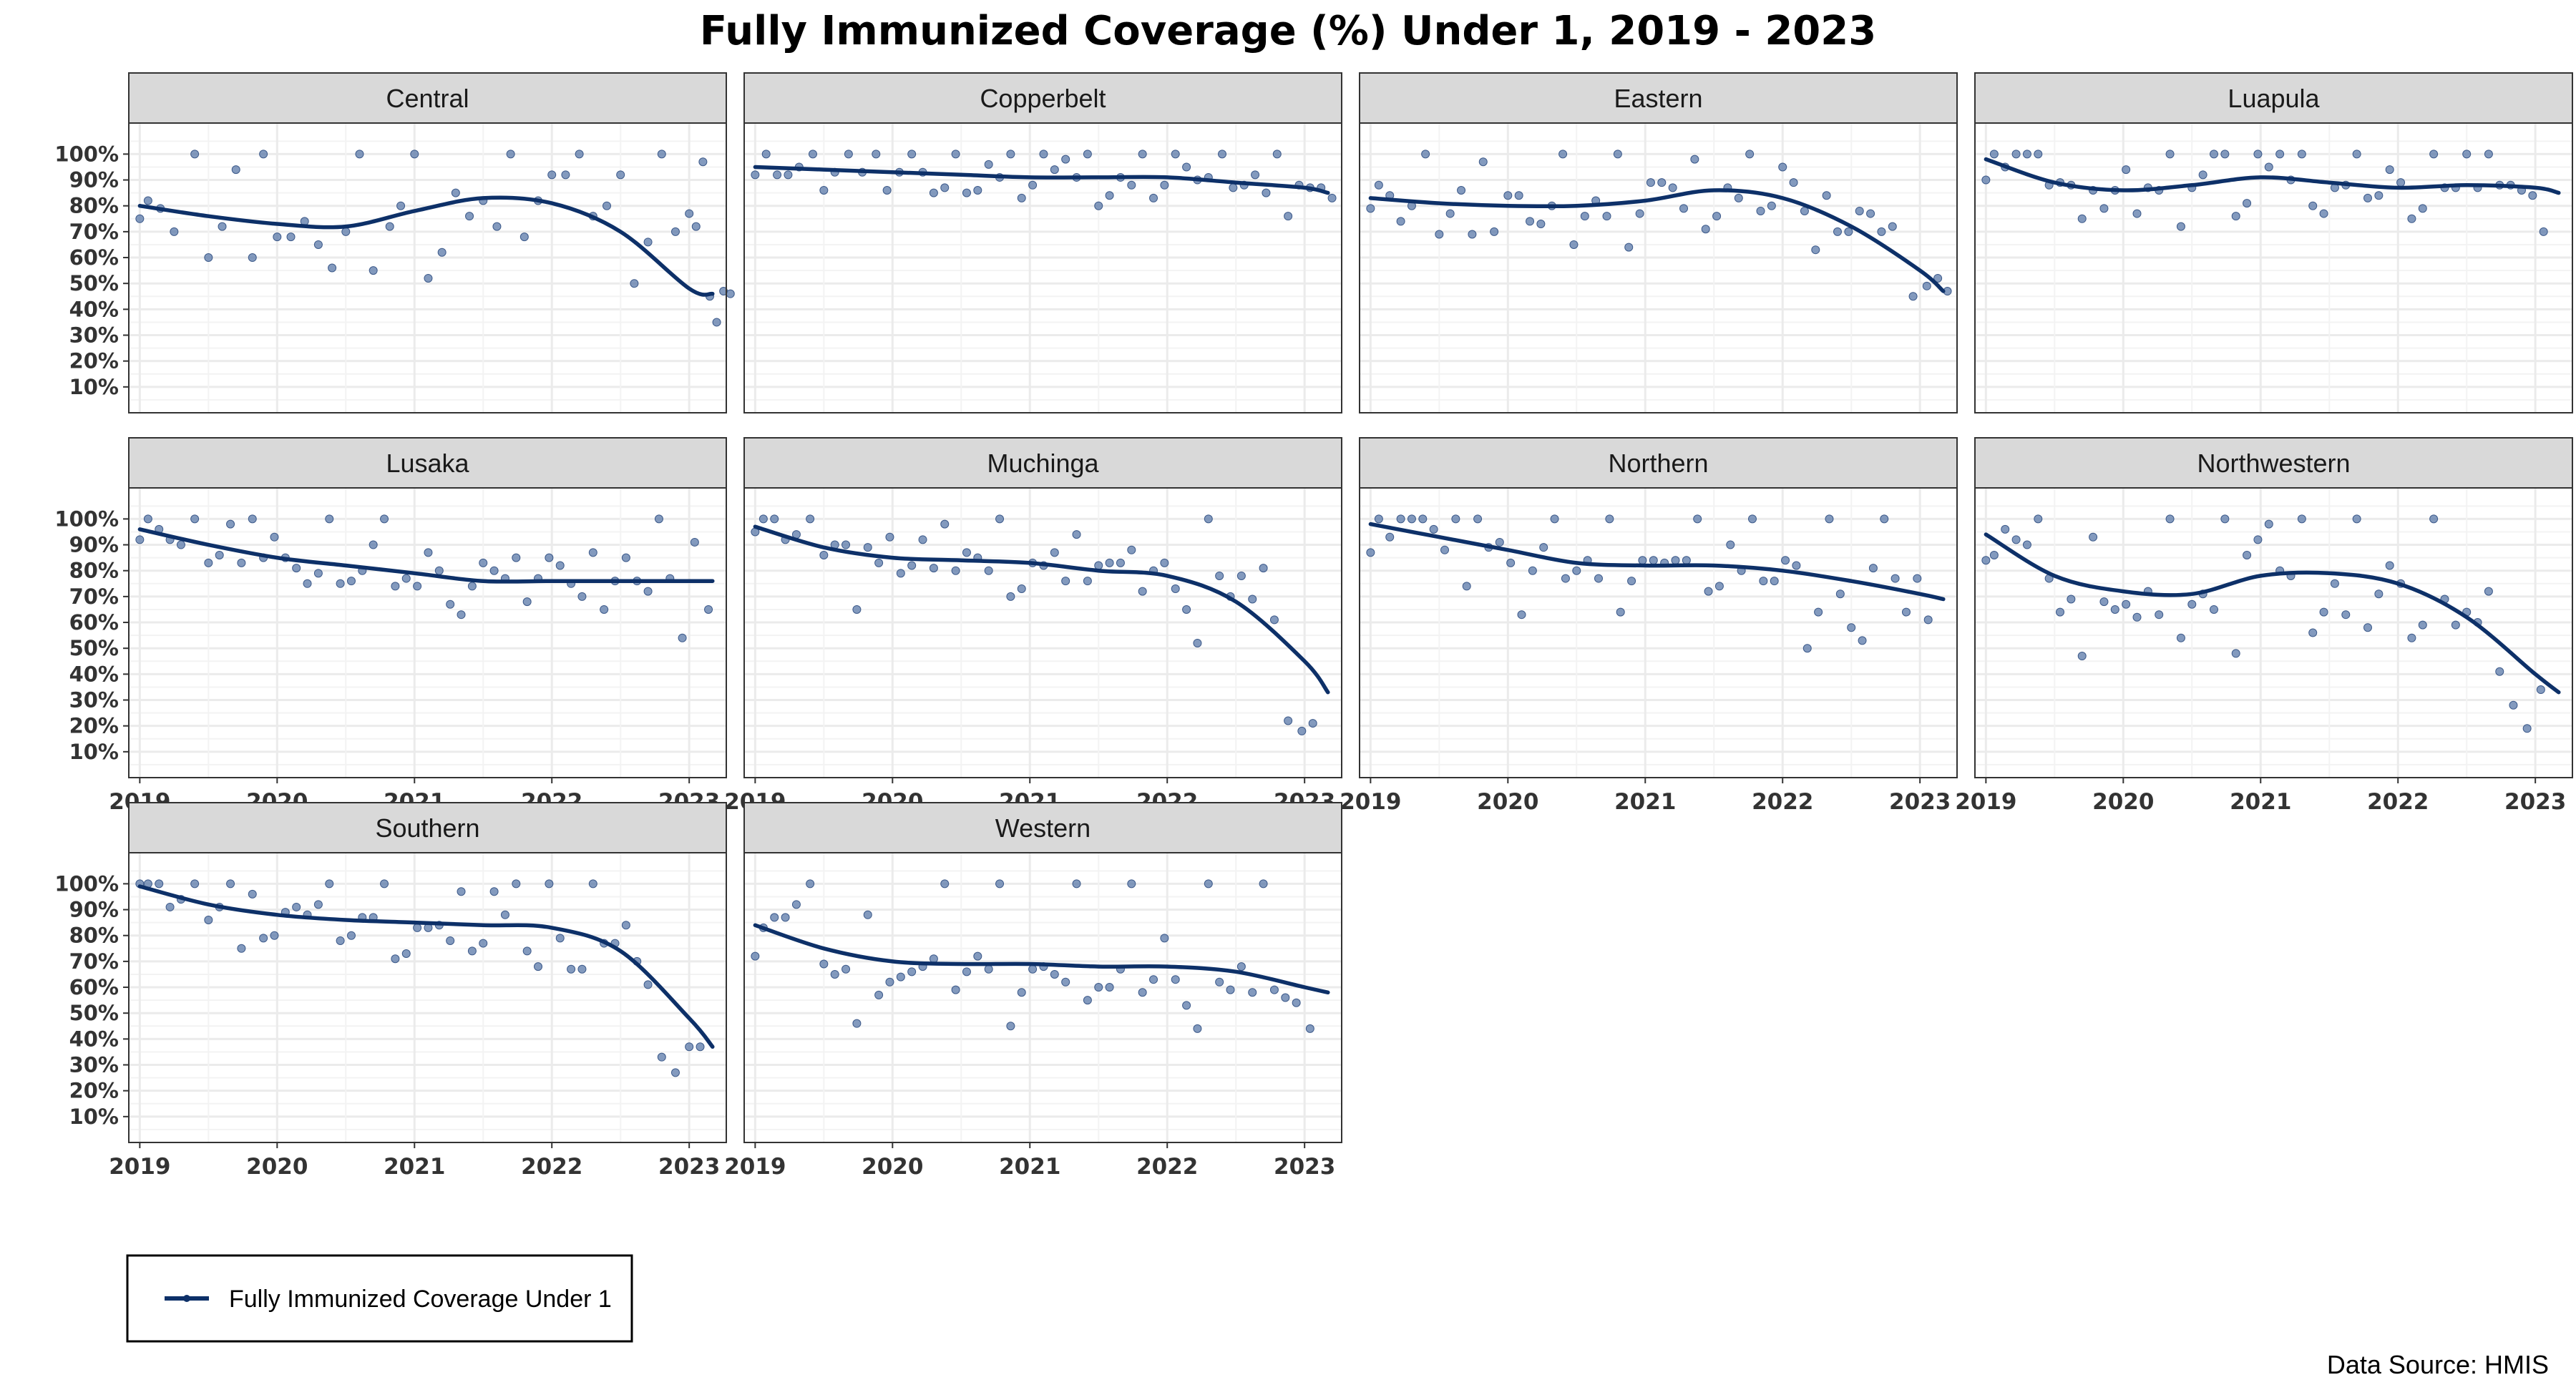 The height and width of the screenshot is (1395, 2576). What do you see at coordinates (1043, 998) in the screenshot?
I see `panel-plot-bg-western` at bounding box center [1043, 998].